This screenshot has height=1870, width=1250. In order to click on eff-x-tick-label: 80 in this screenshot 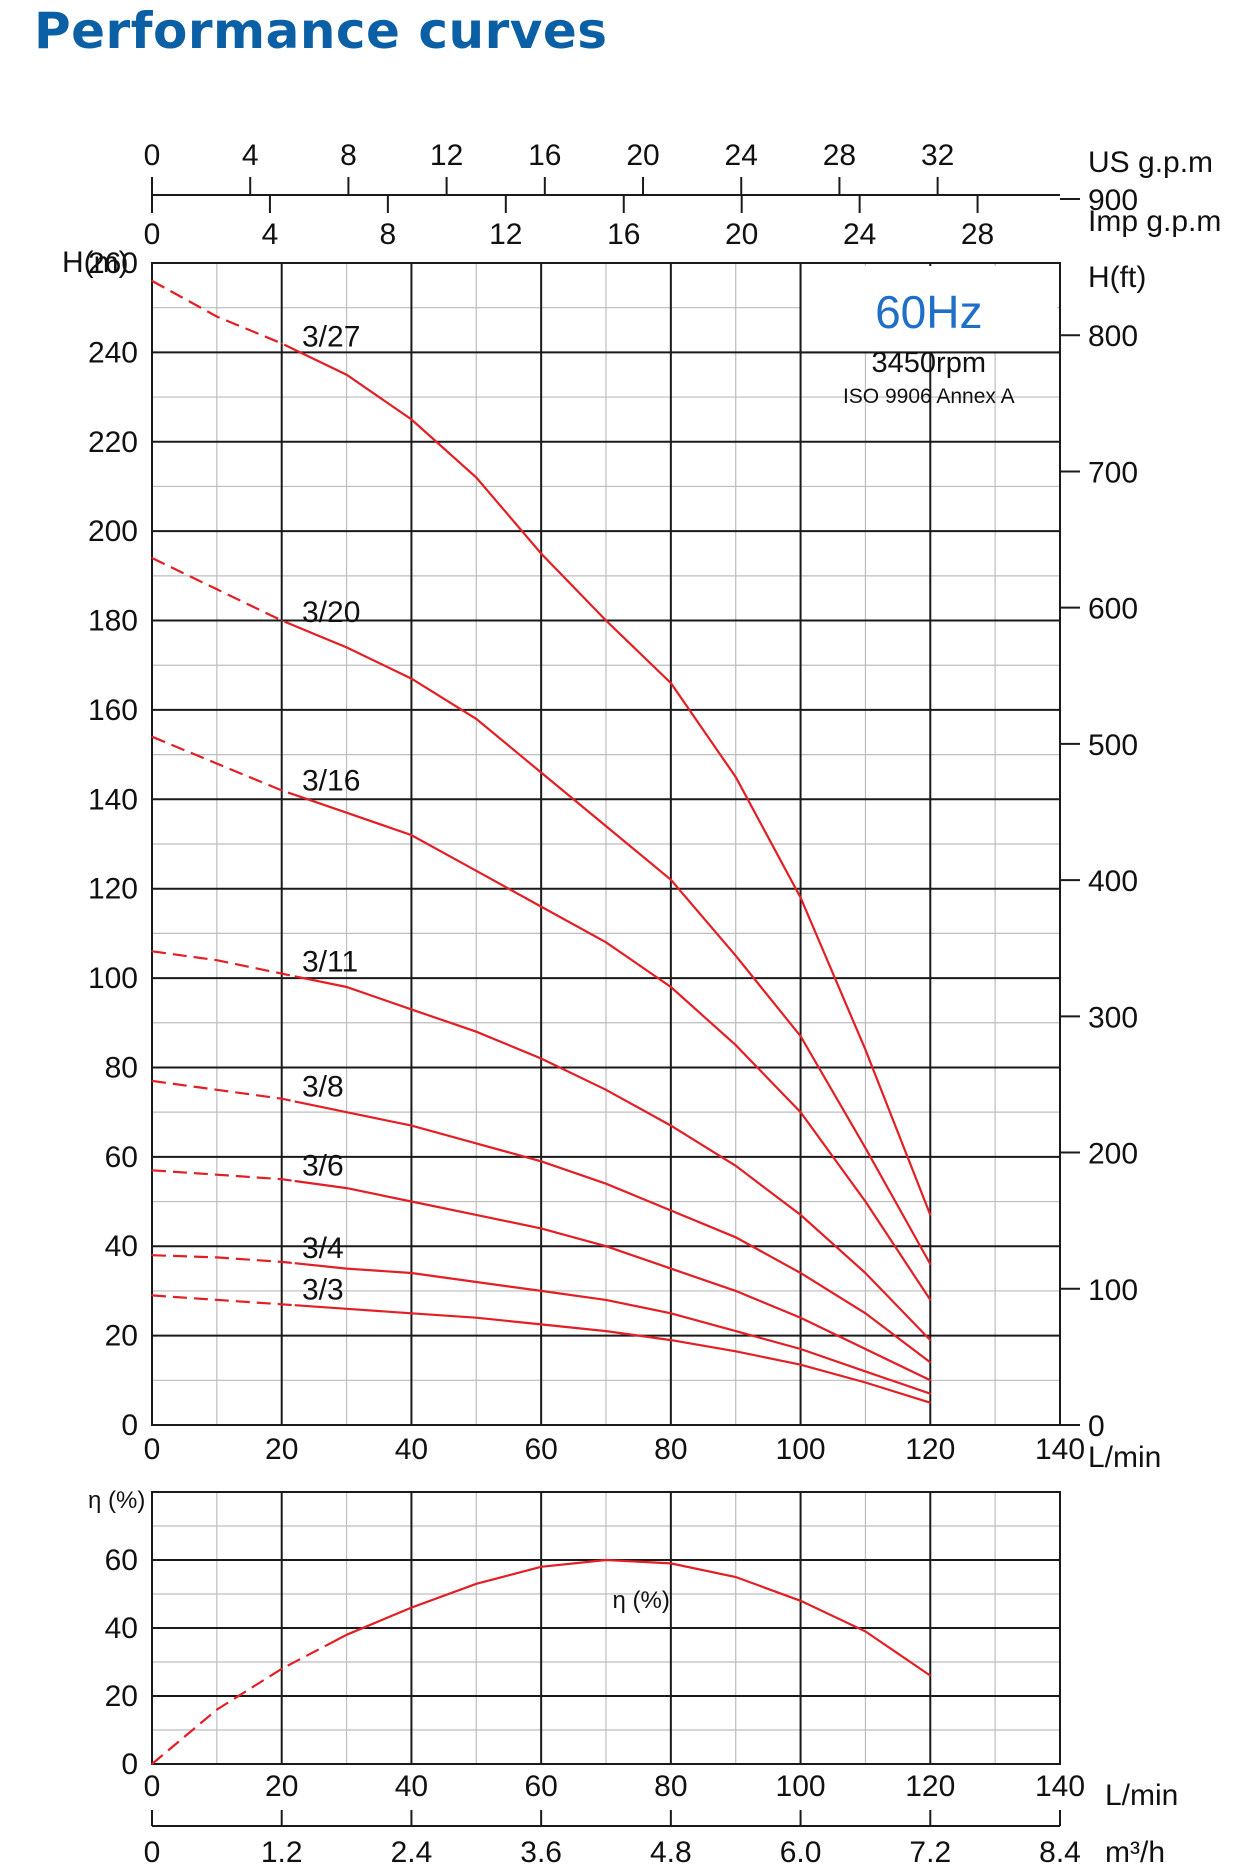, I will do `click(670, 1786)`.